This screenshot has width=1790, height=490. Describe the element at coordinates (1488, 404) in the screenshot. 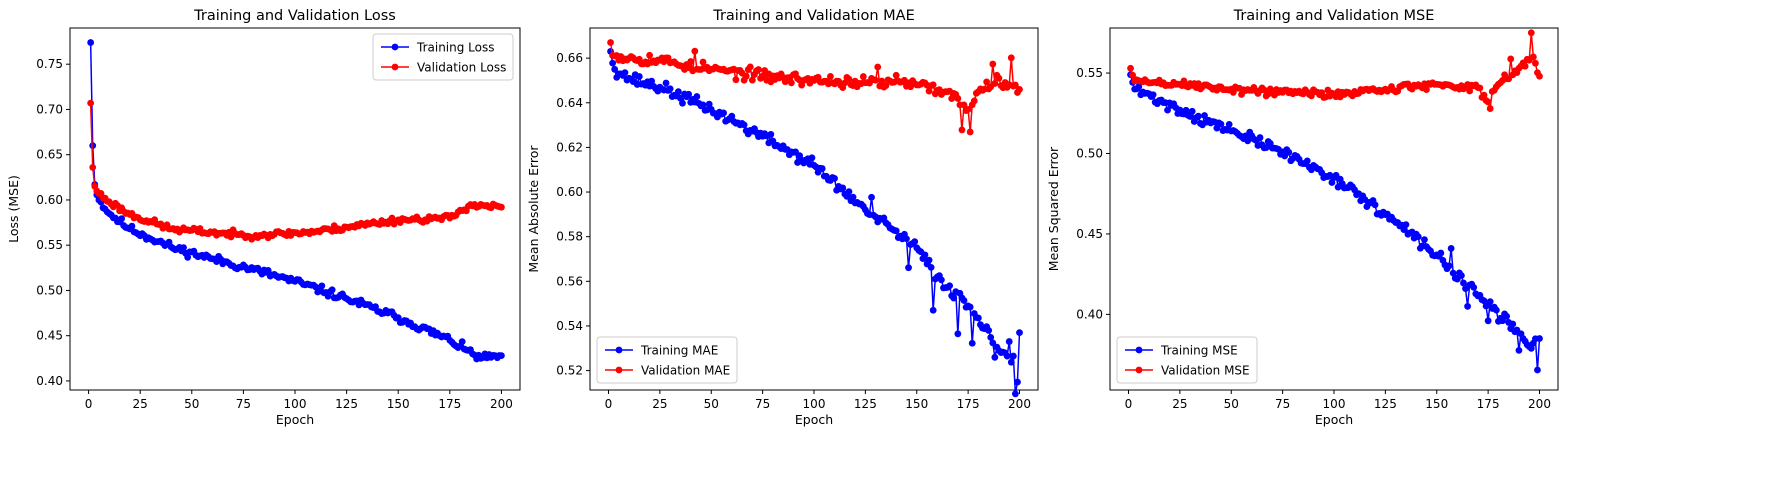

I see `x-tick-label: 175` at that location.